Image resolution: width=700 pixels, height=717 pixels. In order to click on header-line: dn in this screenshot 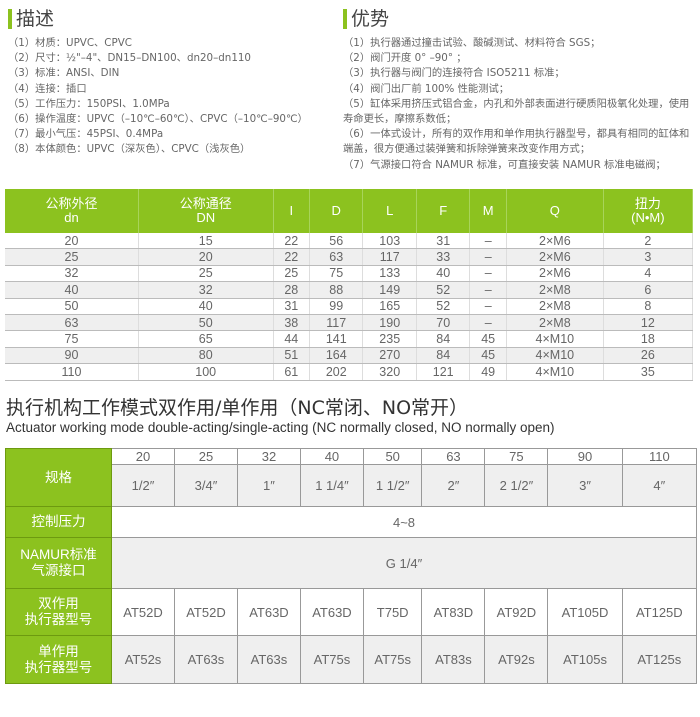, I will do `click(71, 217)`.